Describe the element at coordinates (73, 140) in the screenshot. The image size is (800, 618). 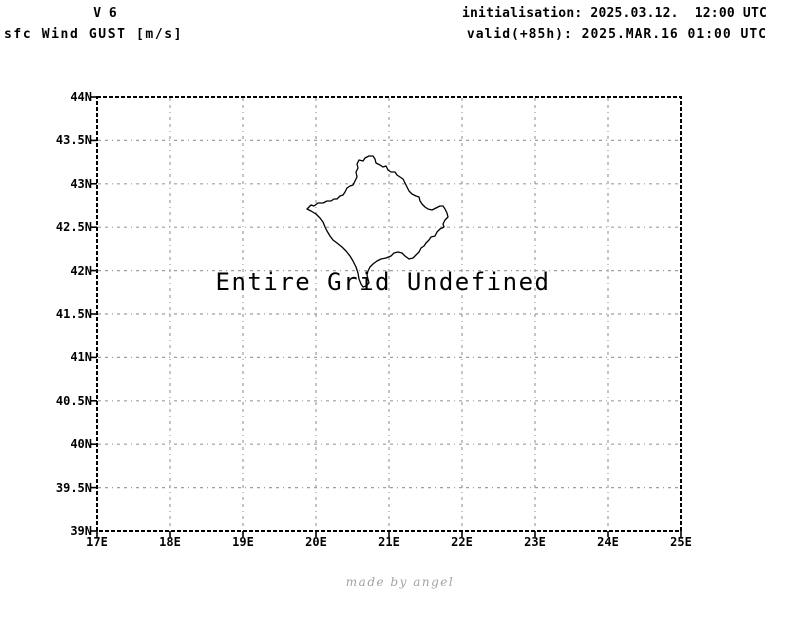
I see `y-tick-label: 43.5N` at that location.